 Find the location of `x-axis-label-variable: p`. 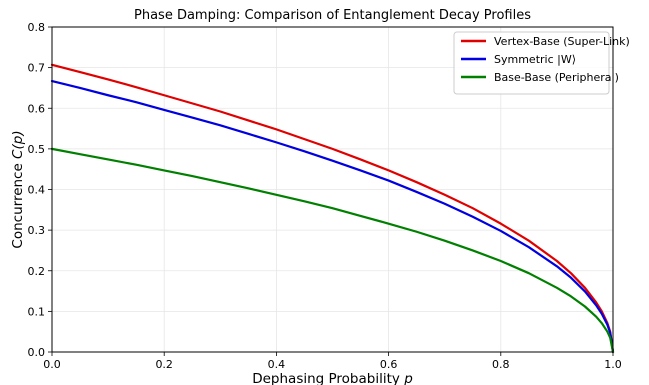

x-axis-label-variable: p is located at coordinates (408, 378).